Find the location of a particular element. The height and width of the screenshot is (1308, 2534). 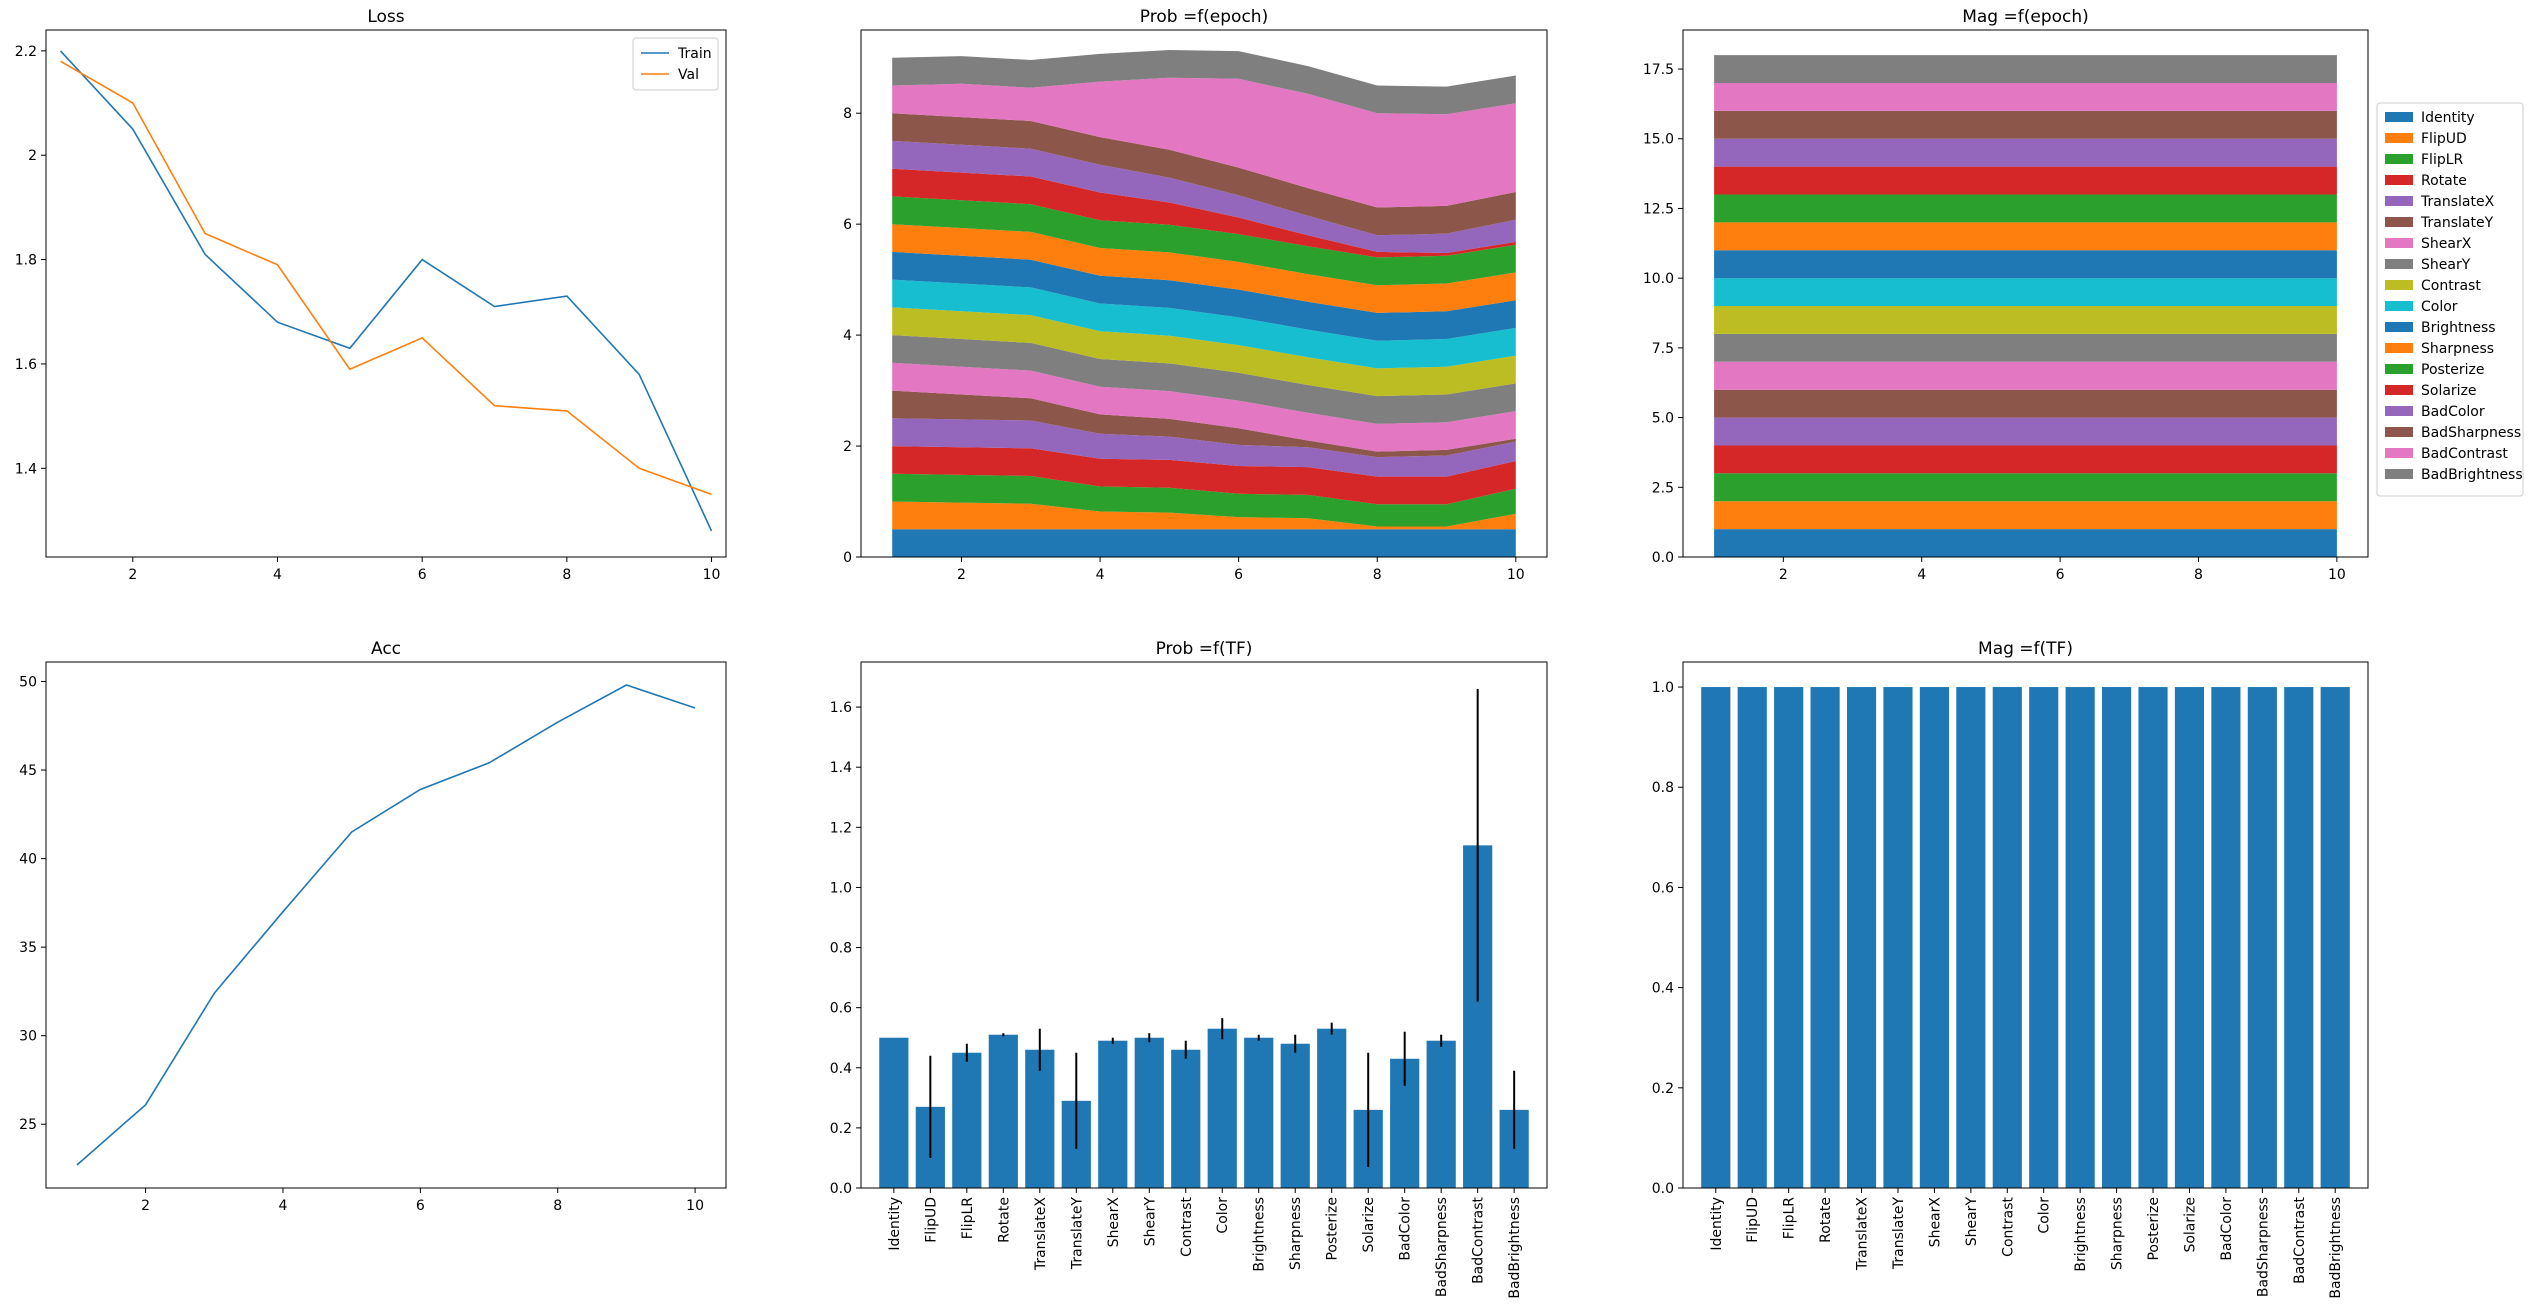

mag_epoch-ytick-label: 2.5 is located at coordinates (1663, 488).